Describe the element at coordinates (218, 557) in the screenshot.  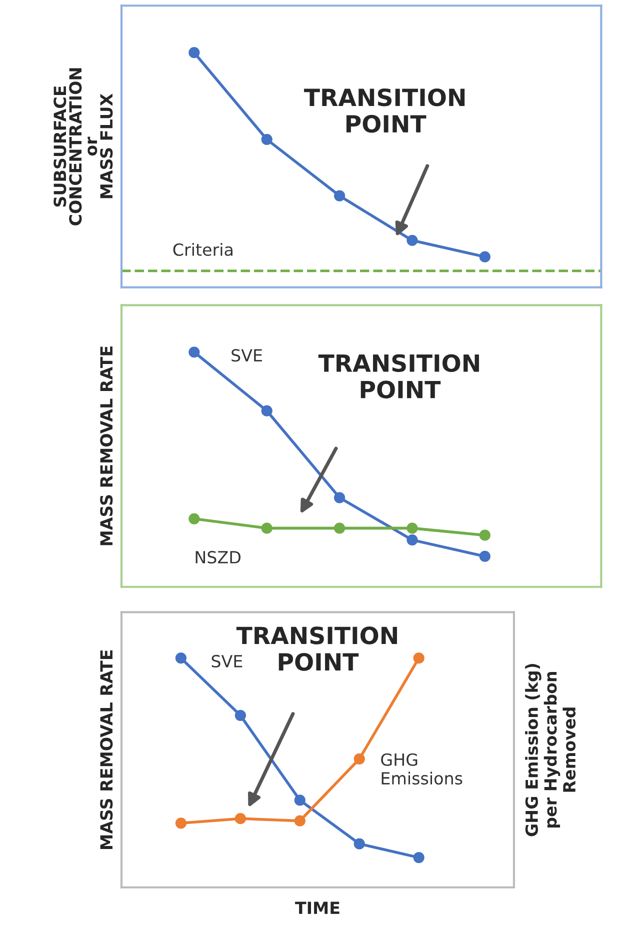
I see `series-label: NSZD` at that location.